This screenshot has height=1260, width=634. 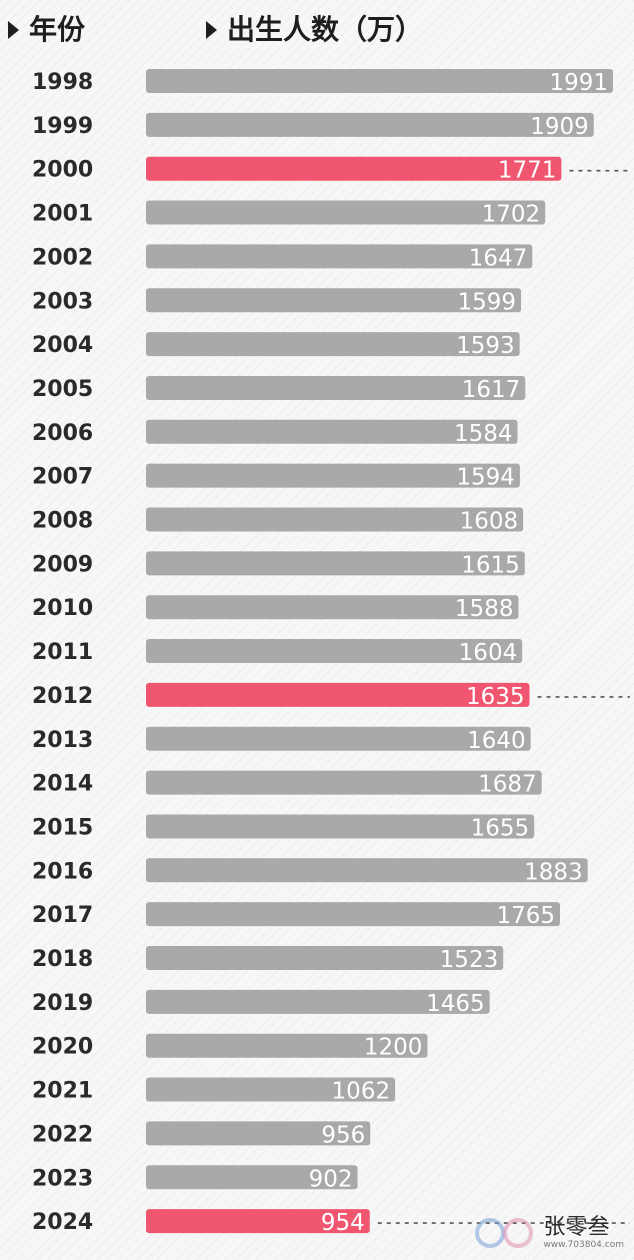 I want to click on watermark: 张零叁 www.703804.com, so click(x=548, y=1233).